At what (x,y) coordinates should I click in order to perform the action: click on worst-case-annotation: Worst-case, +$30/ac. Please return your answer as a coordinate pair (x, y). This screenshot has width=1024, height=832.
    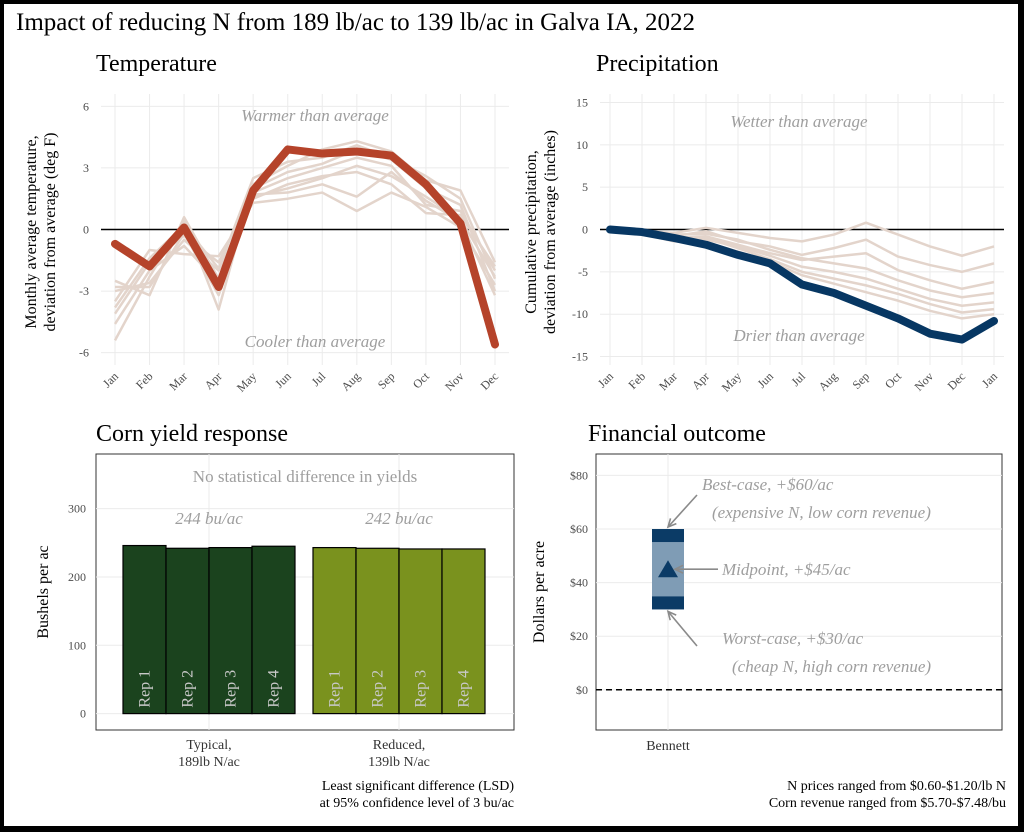
    Looking at the image, I should click on (793, 638).